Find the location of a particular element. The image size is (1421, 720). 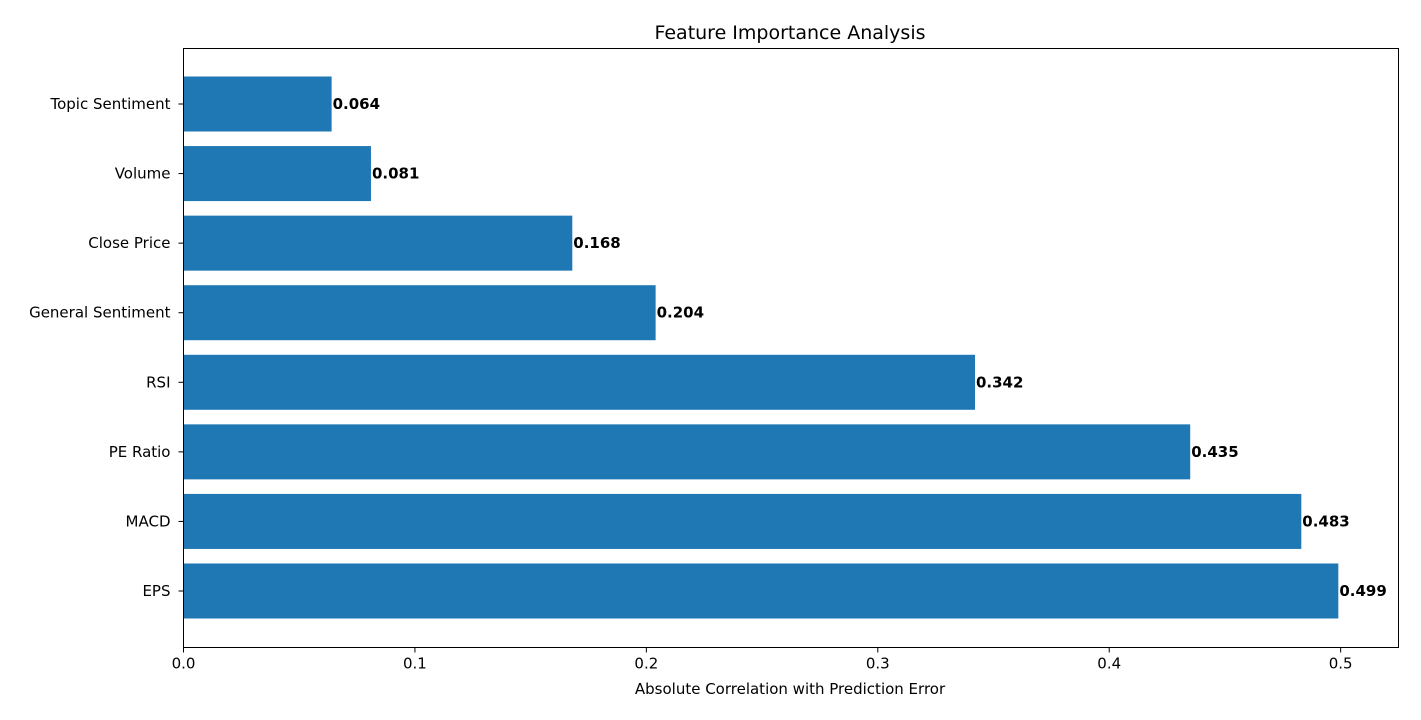

bar-eps is located at coordinates (761, 591).